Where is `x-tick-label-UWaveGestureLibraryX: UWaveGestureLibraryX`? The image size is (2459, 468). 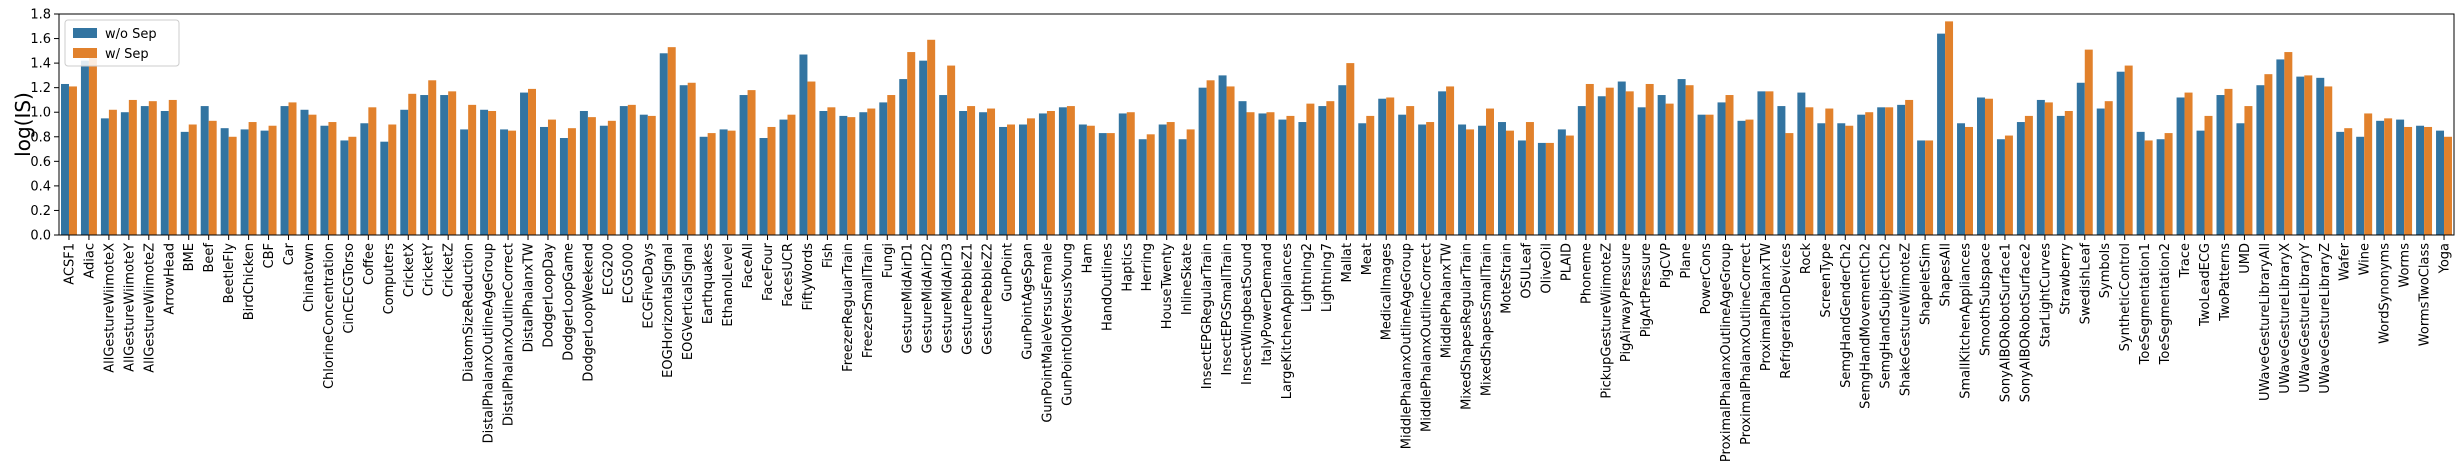 x-tick-label-UWaveGestureLibraryX: UWaveGestureLibraryX is located at coordinates (2285, 318).